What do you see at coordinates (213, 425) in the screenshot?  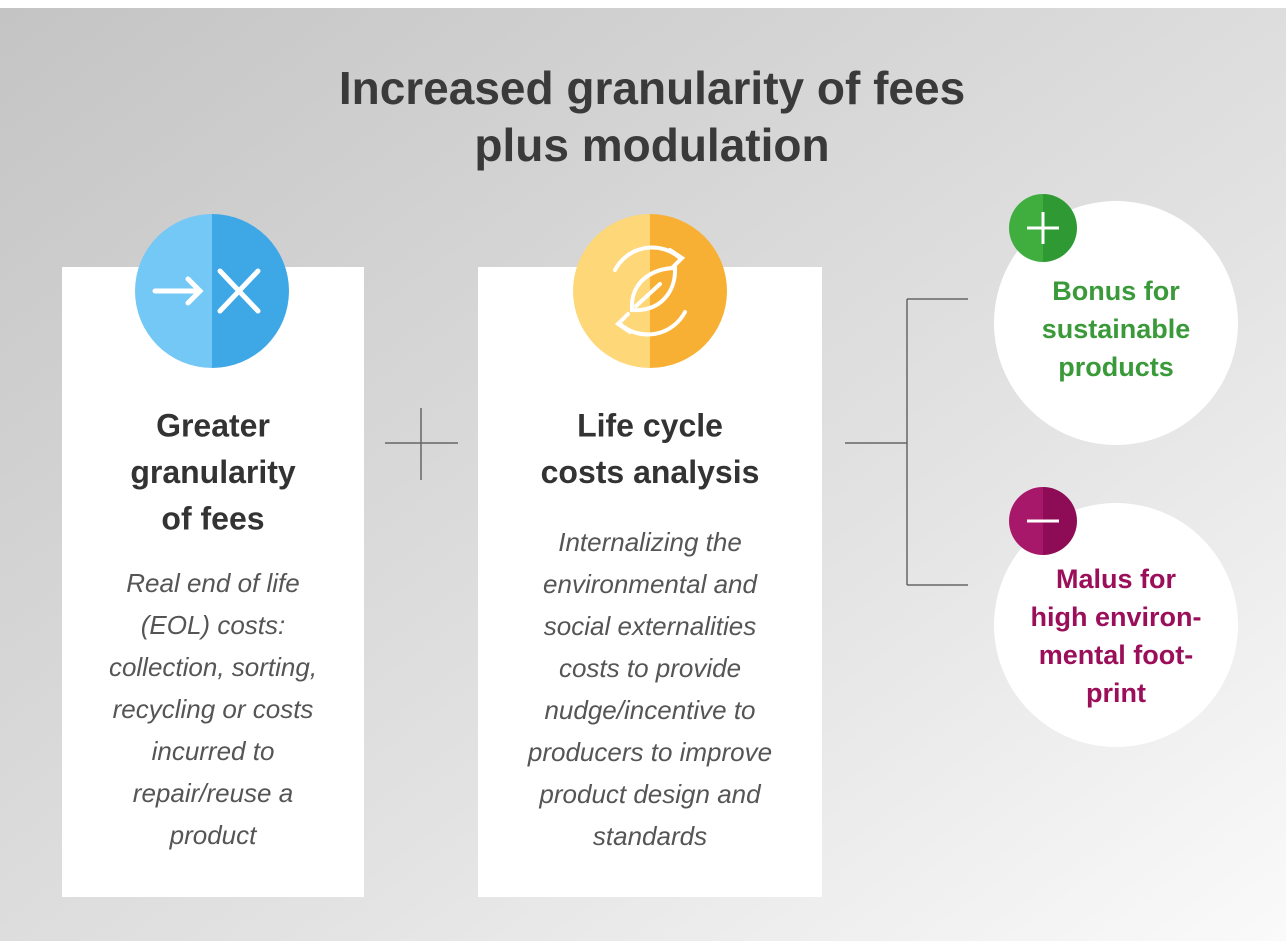 I see `card-heading: Greater` at bounding box center [213, 425].